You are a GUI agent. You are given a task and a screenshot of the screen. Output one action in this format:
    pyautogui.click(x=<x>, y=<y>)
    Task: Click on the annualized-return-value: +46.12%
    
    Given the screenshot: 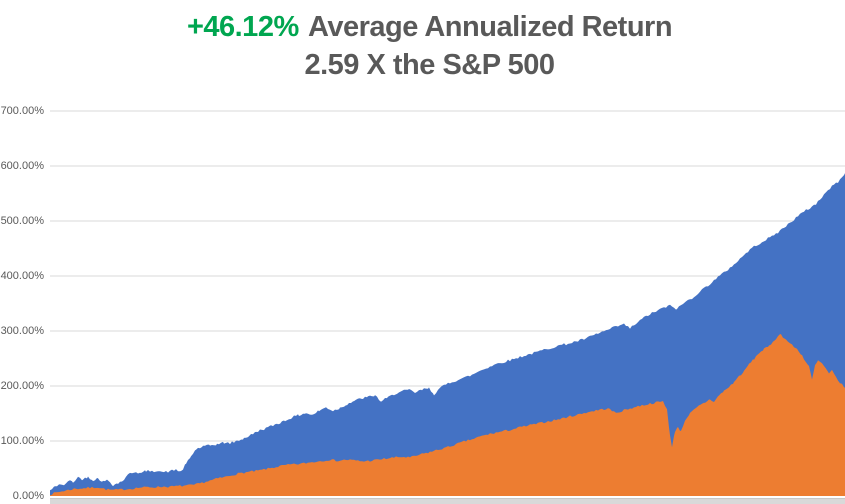 What is the action you would take?
    pyautogui.click(x=242, y=27)
    